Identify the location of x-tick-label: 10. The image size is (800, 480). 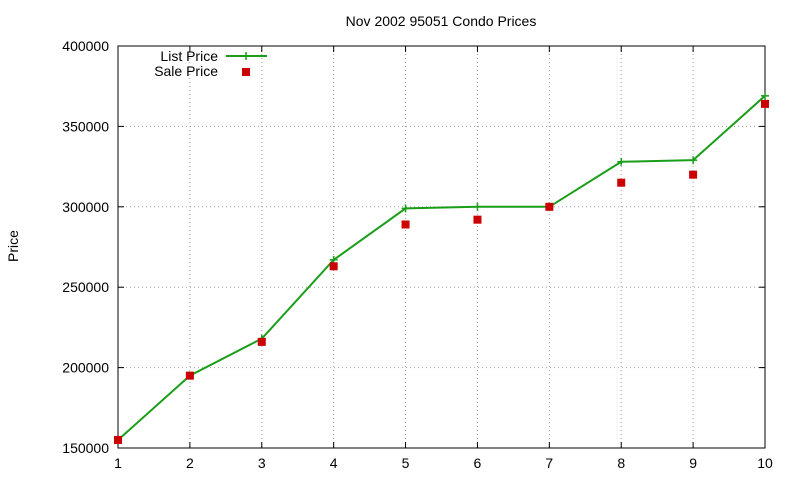
(765, 463).